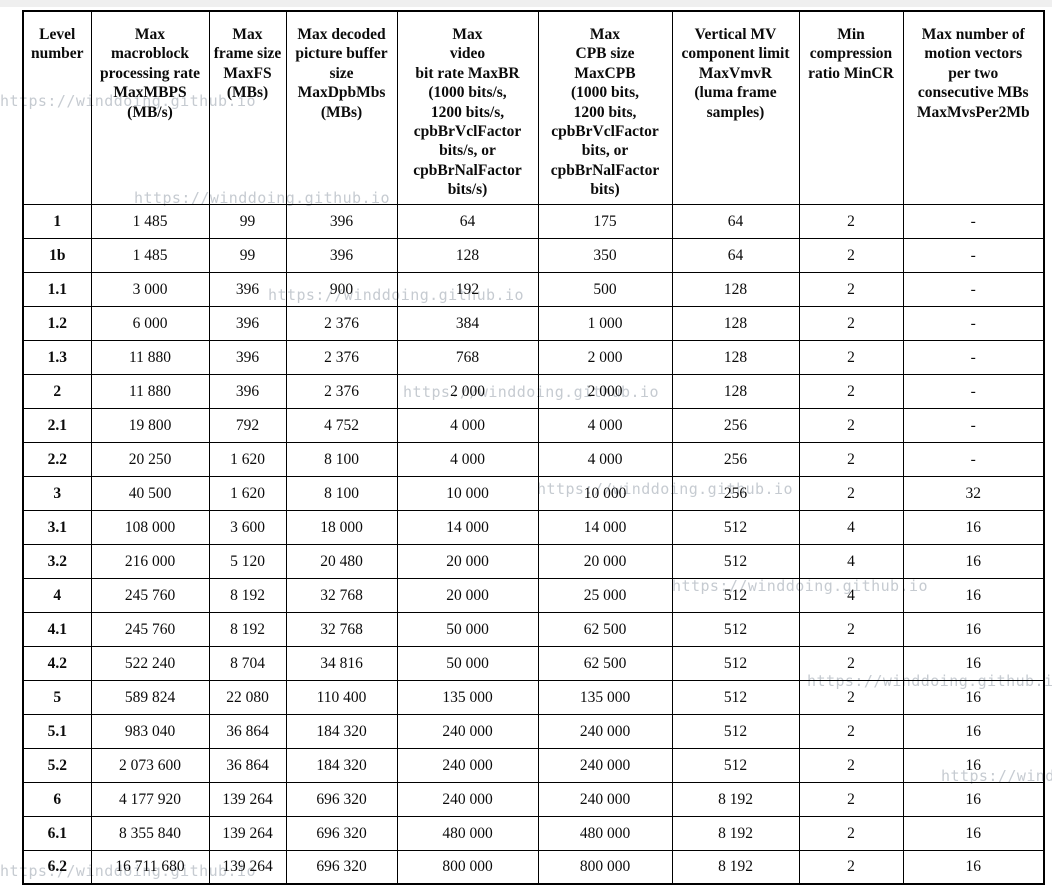 The height and width of the screenshot is (889, 1052). I want to click on value-cell-max-fs: 1 620, so click(247, 459).